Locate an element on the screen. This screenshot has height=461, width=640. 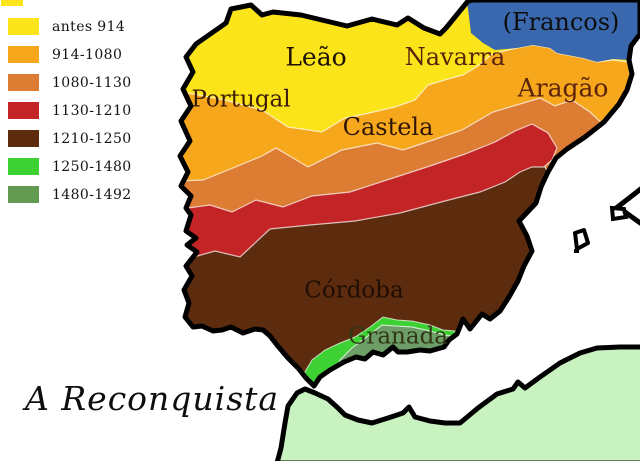
legend-row-914-1080: 914-1080 is located at coordinates (93, 54).